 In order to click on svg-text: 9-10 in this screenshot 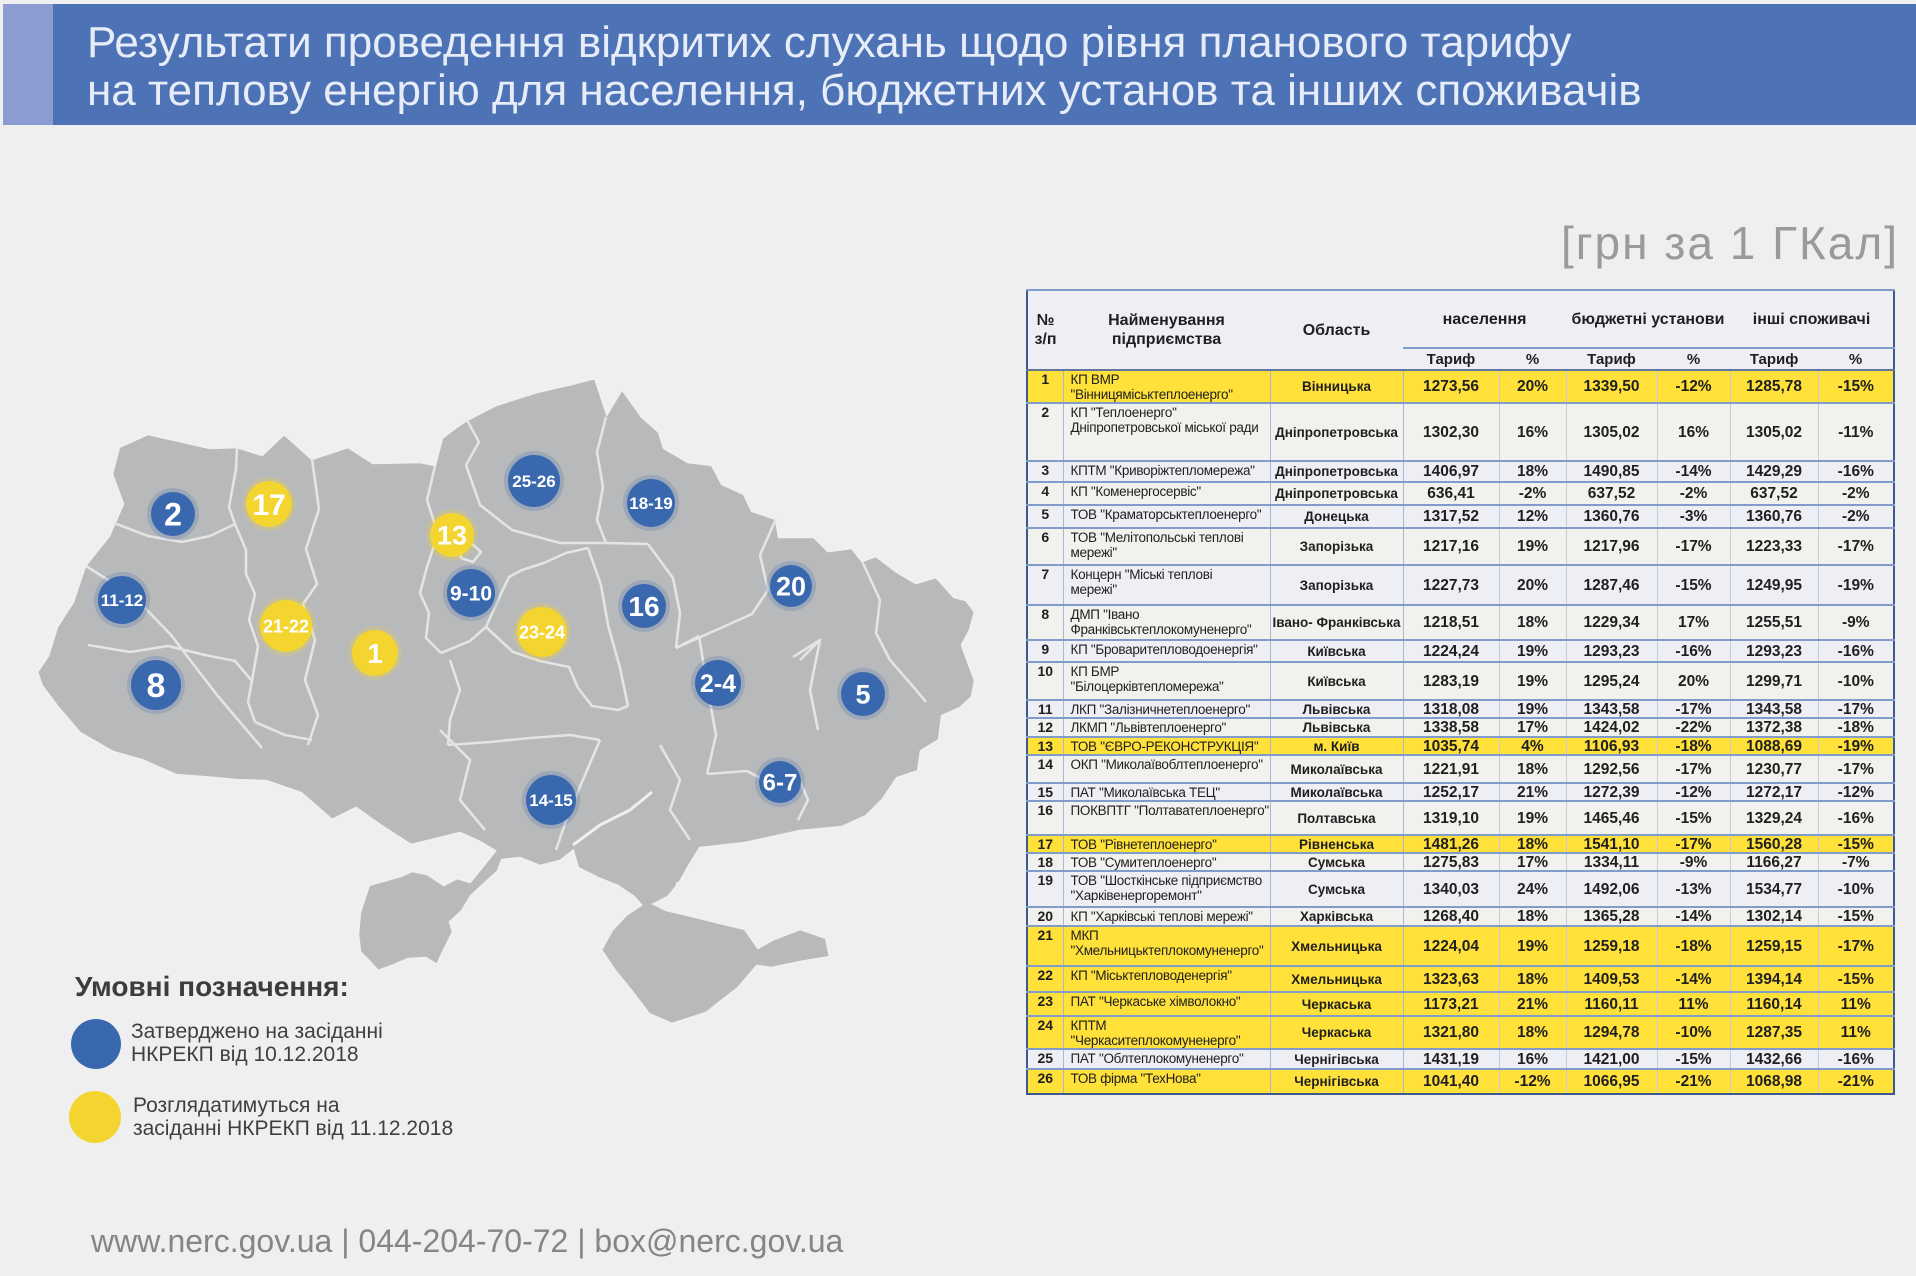, I will do `click(471, 594)`.